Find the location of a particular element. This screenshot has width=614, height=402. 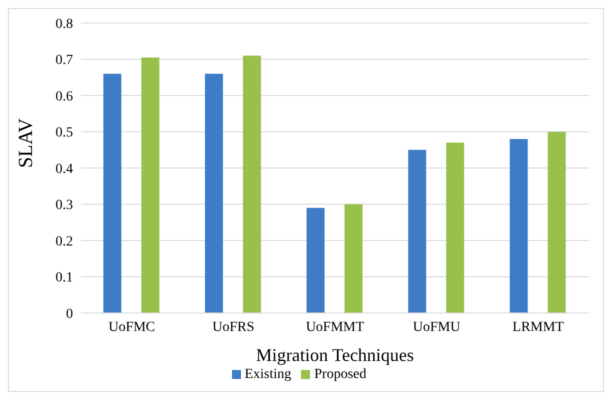

y-tick-label: 0.2 is located at coordinates (64, 242).